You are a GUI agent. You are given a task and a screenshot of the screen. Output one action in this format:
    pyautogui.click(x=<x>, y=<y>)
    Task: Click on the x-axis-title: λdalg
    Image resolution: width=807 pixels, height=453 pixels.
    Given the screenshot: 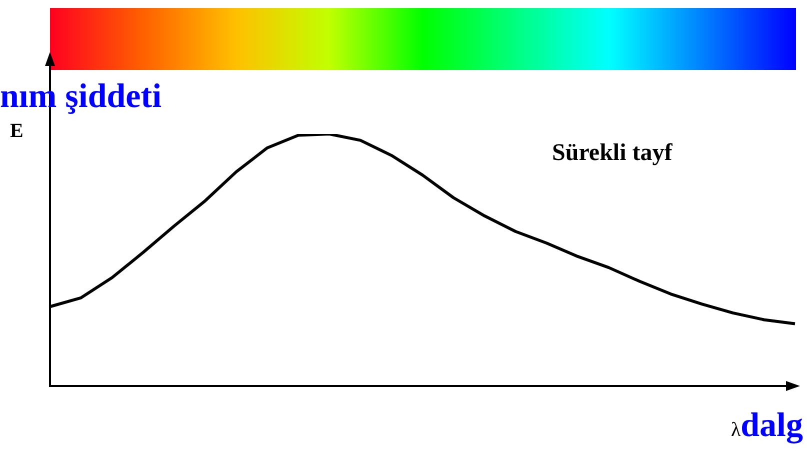 What is the action you would take?
    pyautogui.click(x=766, y=426)
    